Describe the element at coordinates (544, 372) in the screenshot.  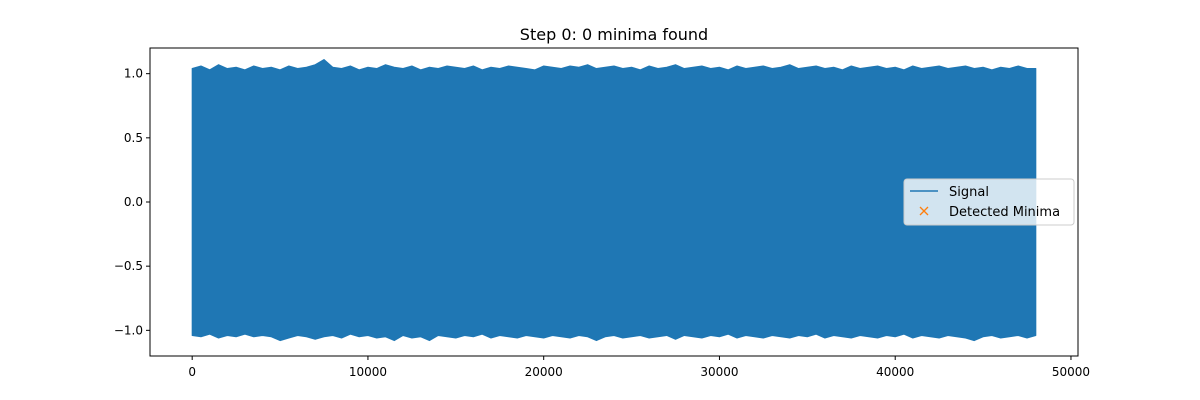
I see `x-tick-label: 20000` at that location.